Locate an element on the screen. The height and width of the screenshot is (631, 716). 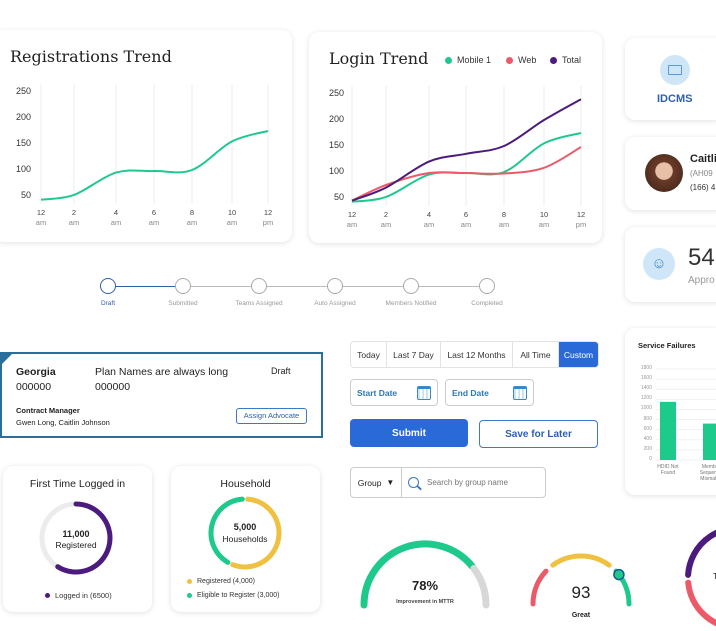
step-label: Submitted is located at coordinates (183, 303).